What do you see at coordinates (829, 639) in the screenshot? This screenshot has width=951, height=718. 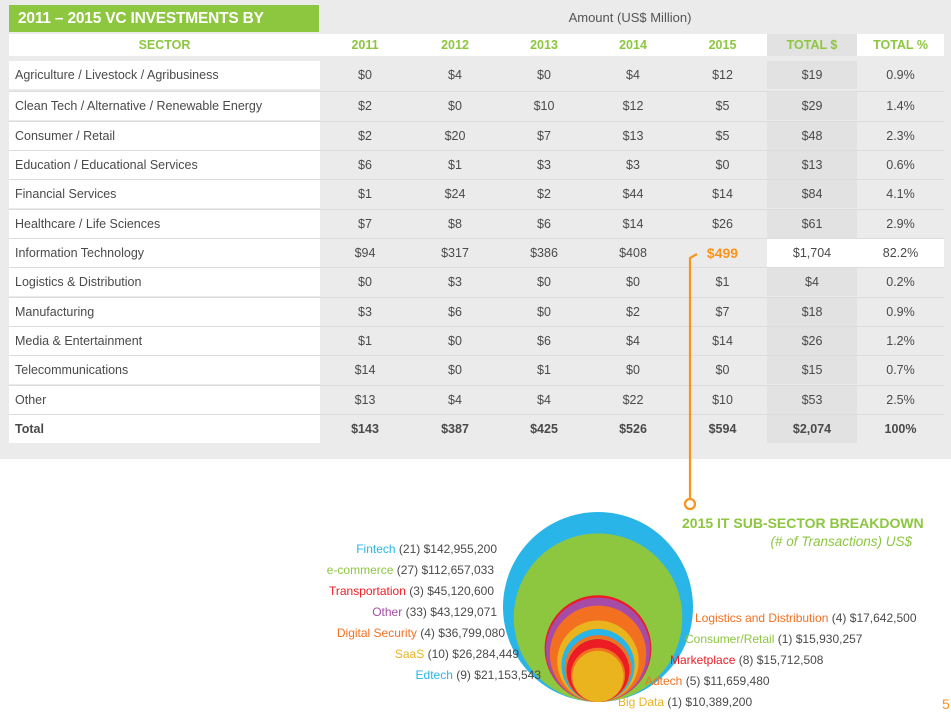 I see `legend-amount: $15,930,257` at bounding box center [829, 639].